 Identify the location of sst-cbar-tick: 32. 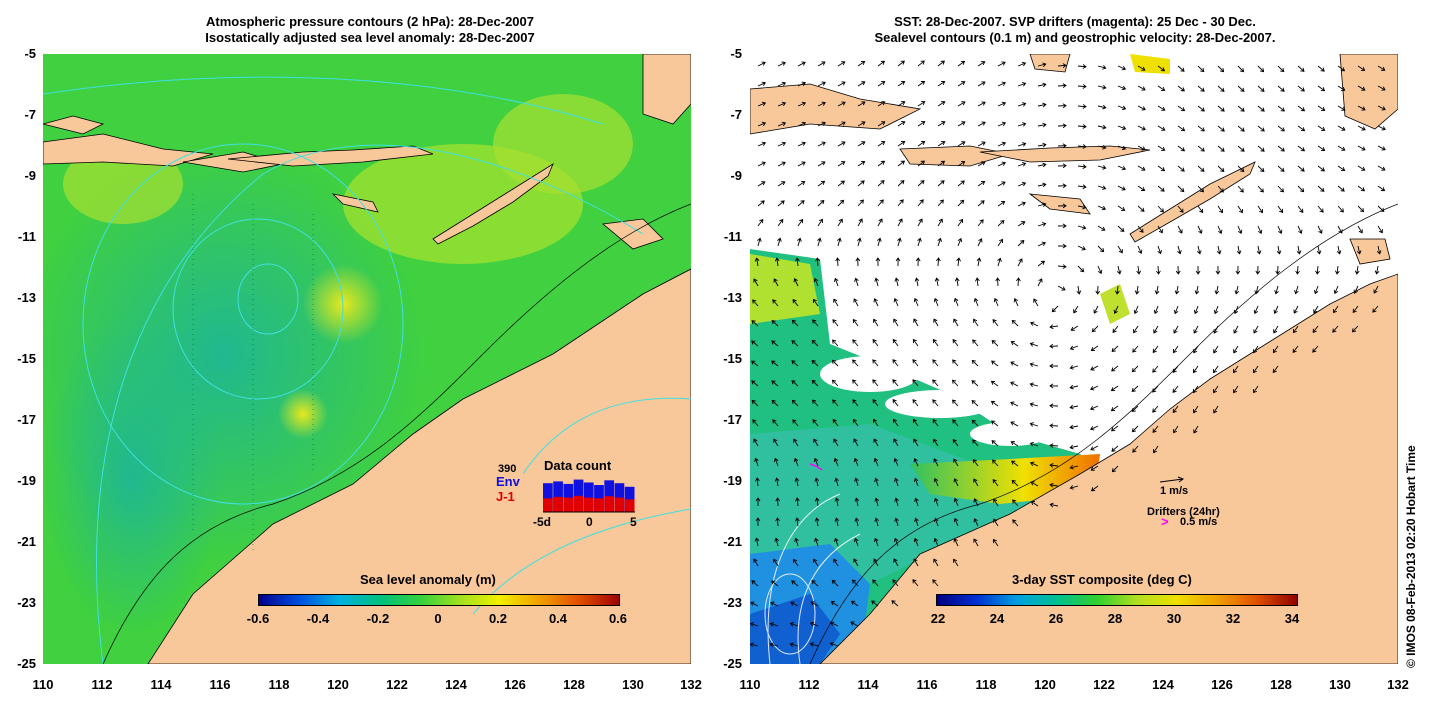
(1233, 618).